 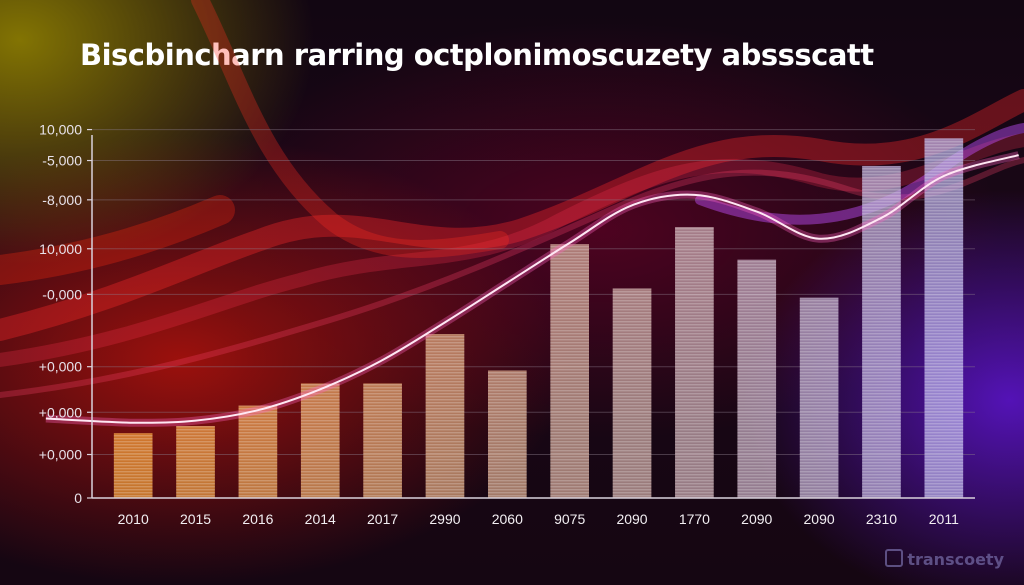 I want to click on x-tick-label: 2010, so click(x=133, y=519).